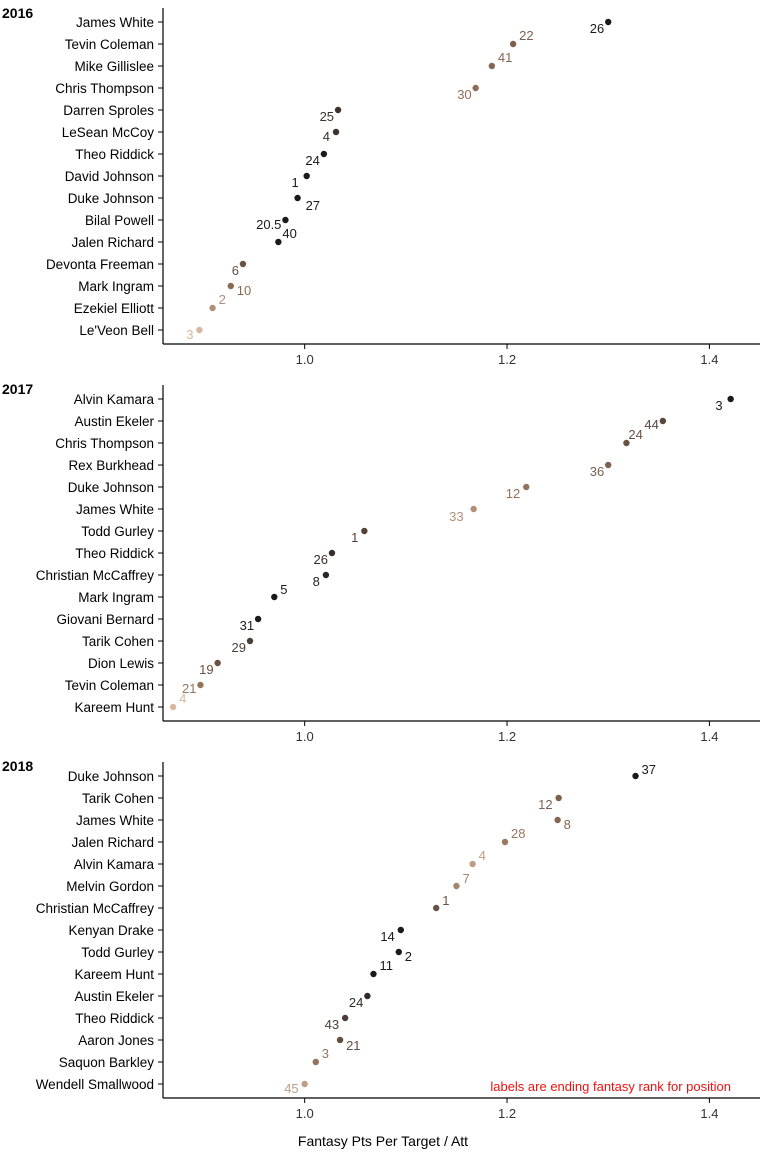  I want to click on category-label: Rex Burkhead, so click(111, 465).